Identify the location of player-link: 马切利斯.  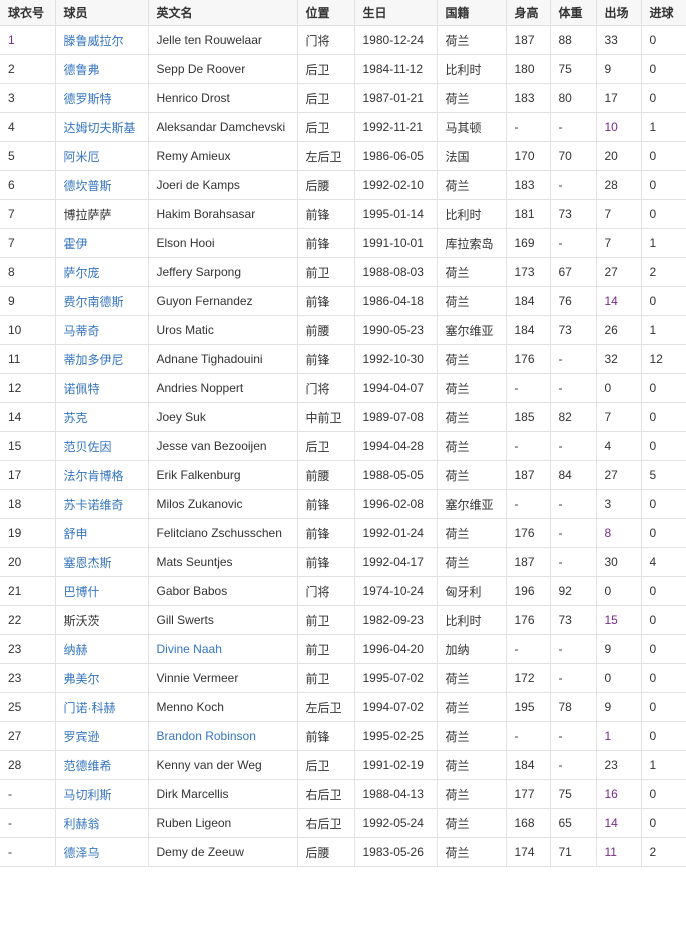
(87, 794).